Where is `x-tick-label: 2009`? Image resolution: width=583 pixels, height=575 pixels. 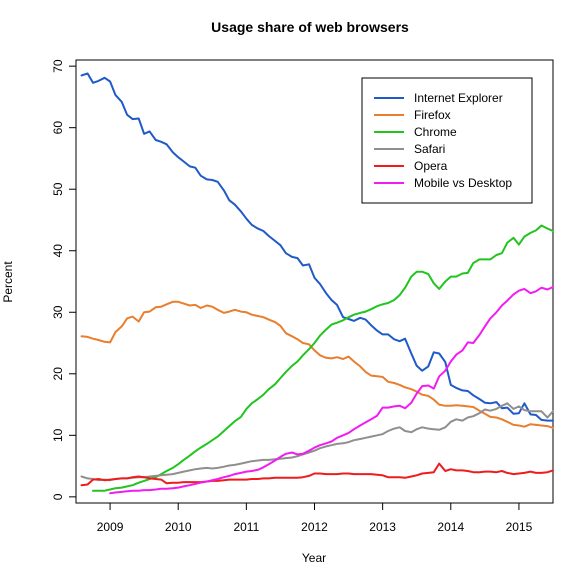 x-tick-label: 2009 is located at coordinates (110, 527).